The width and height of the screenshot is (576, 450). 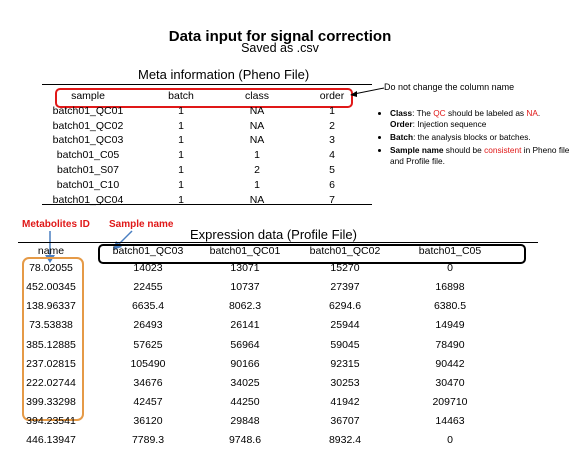 I want to click on expression-value-cell: 0, so click(x=450, y=268).